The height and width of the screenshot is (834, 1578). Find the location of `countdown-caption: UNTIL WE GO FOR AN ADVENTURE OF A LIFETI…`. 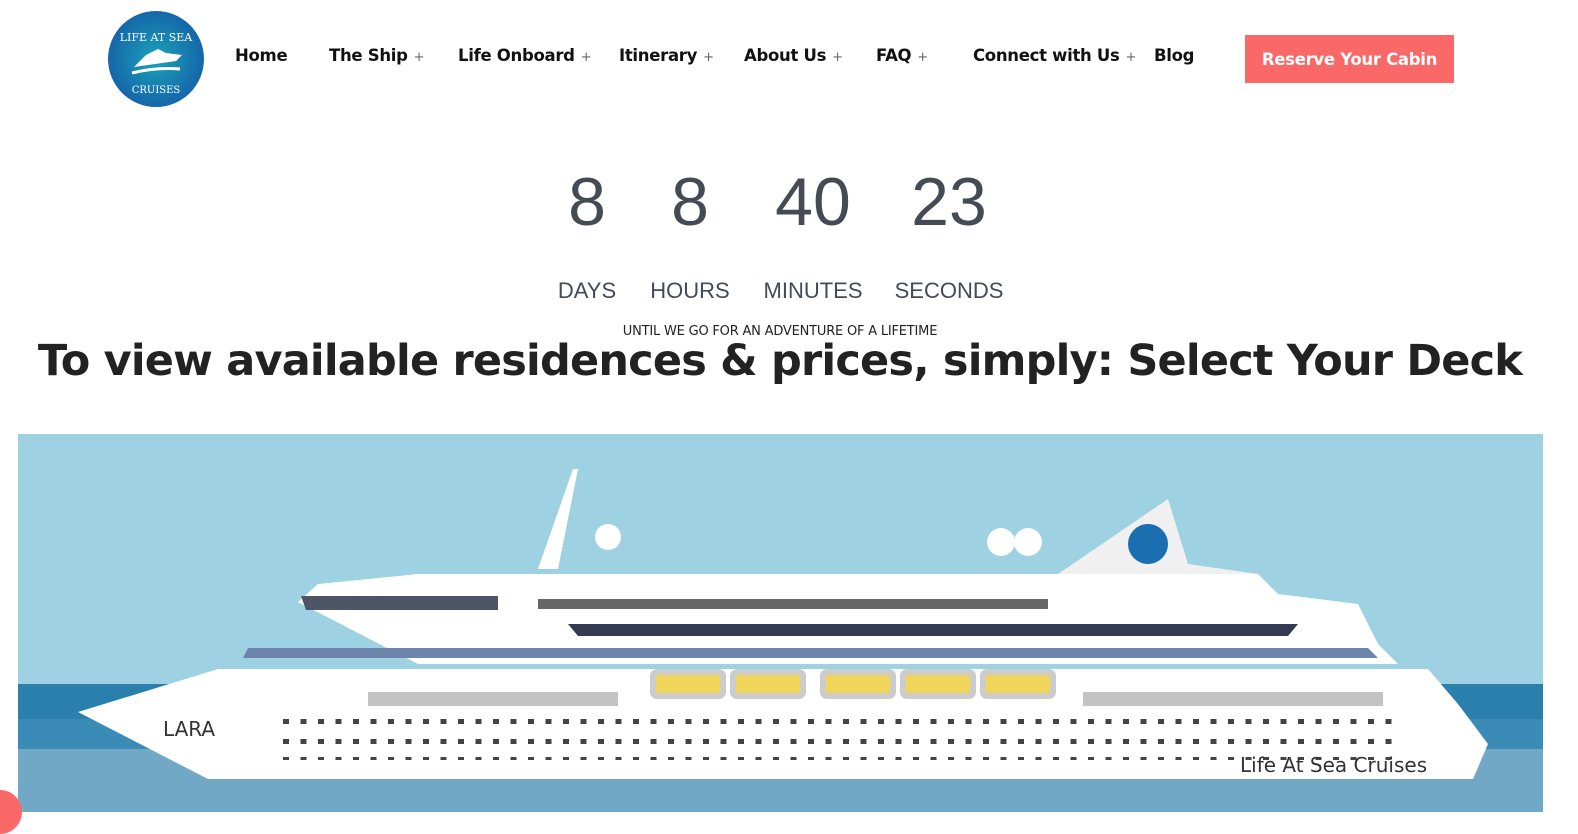

countdown-caption: UNTIL WE GO FOR AN ADVENTURE OF A LIFETI… is located at coordinates (780, 331).